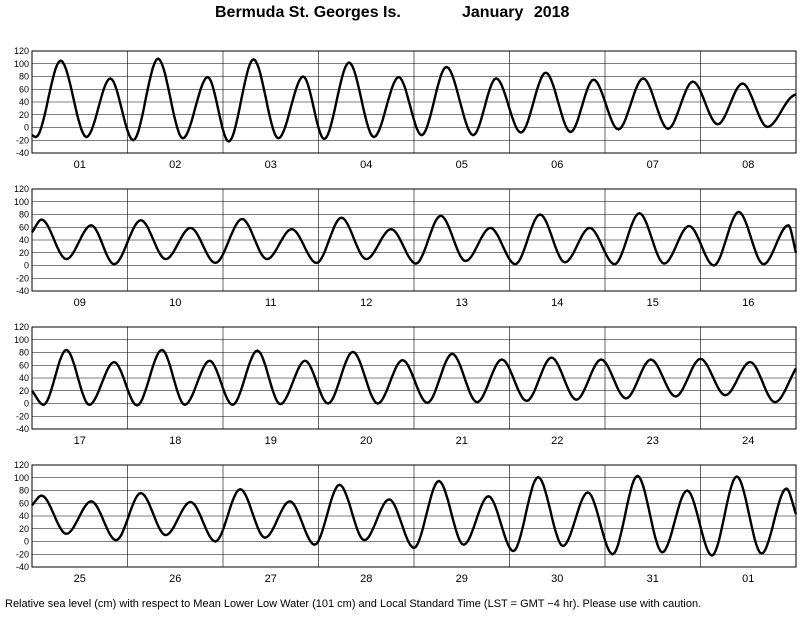 The height and width of the screenshot is (618, 800). Describe the element at coordinates (175, 441) in the screenshot. I see `day-label: 18` at that location.